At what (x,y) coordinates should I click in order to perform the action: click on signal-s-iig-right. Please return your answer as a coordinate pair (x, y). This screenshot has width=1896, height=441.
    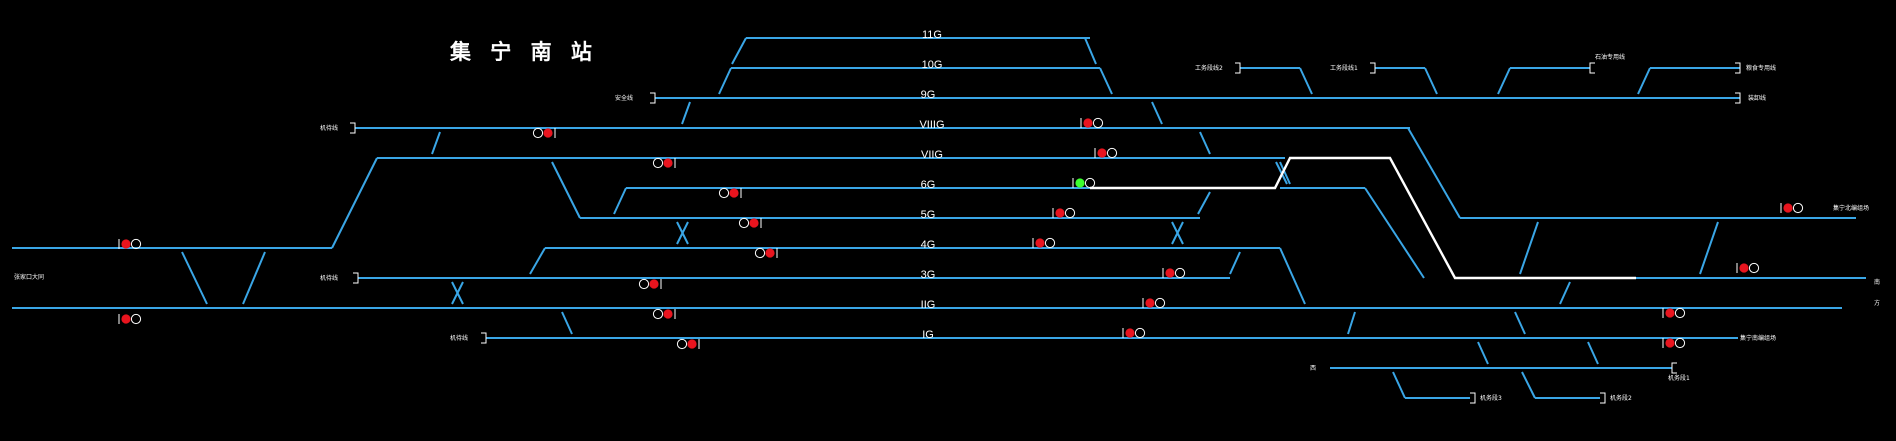
    Looking at the image, I should click on (1154, 303).